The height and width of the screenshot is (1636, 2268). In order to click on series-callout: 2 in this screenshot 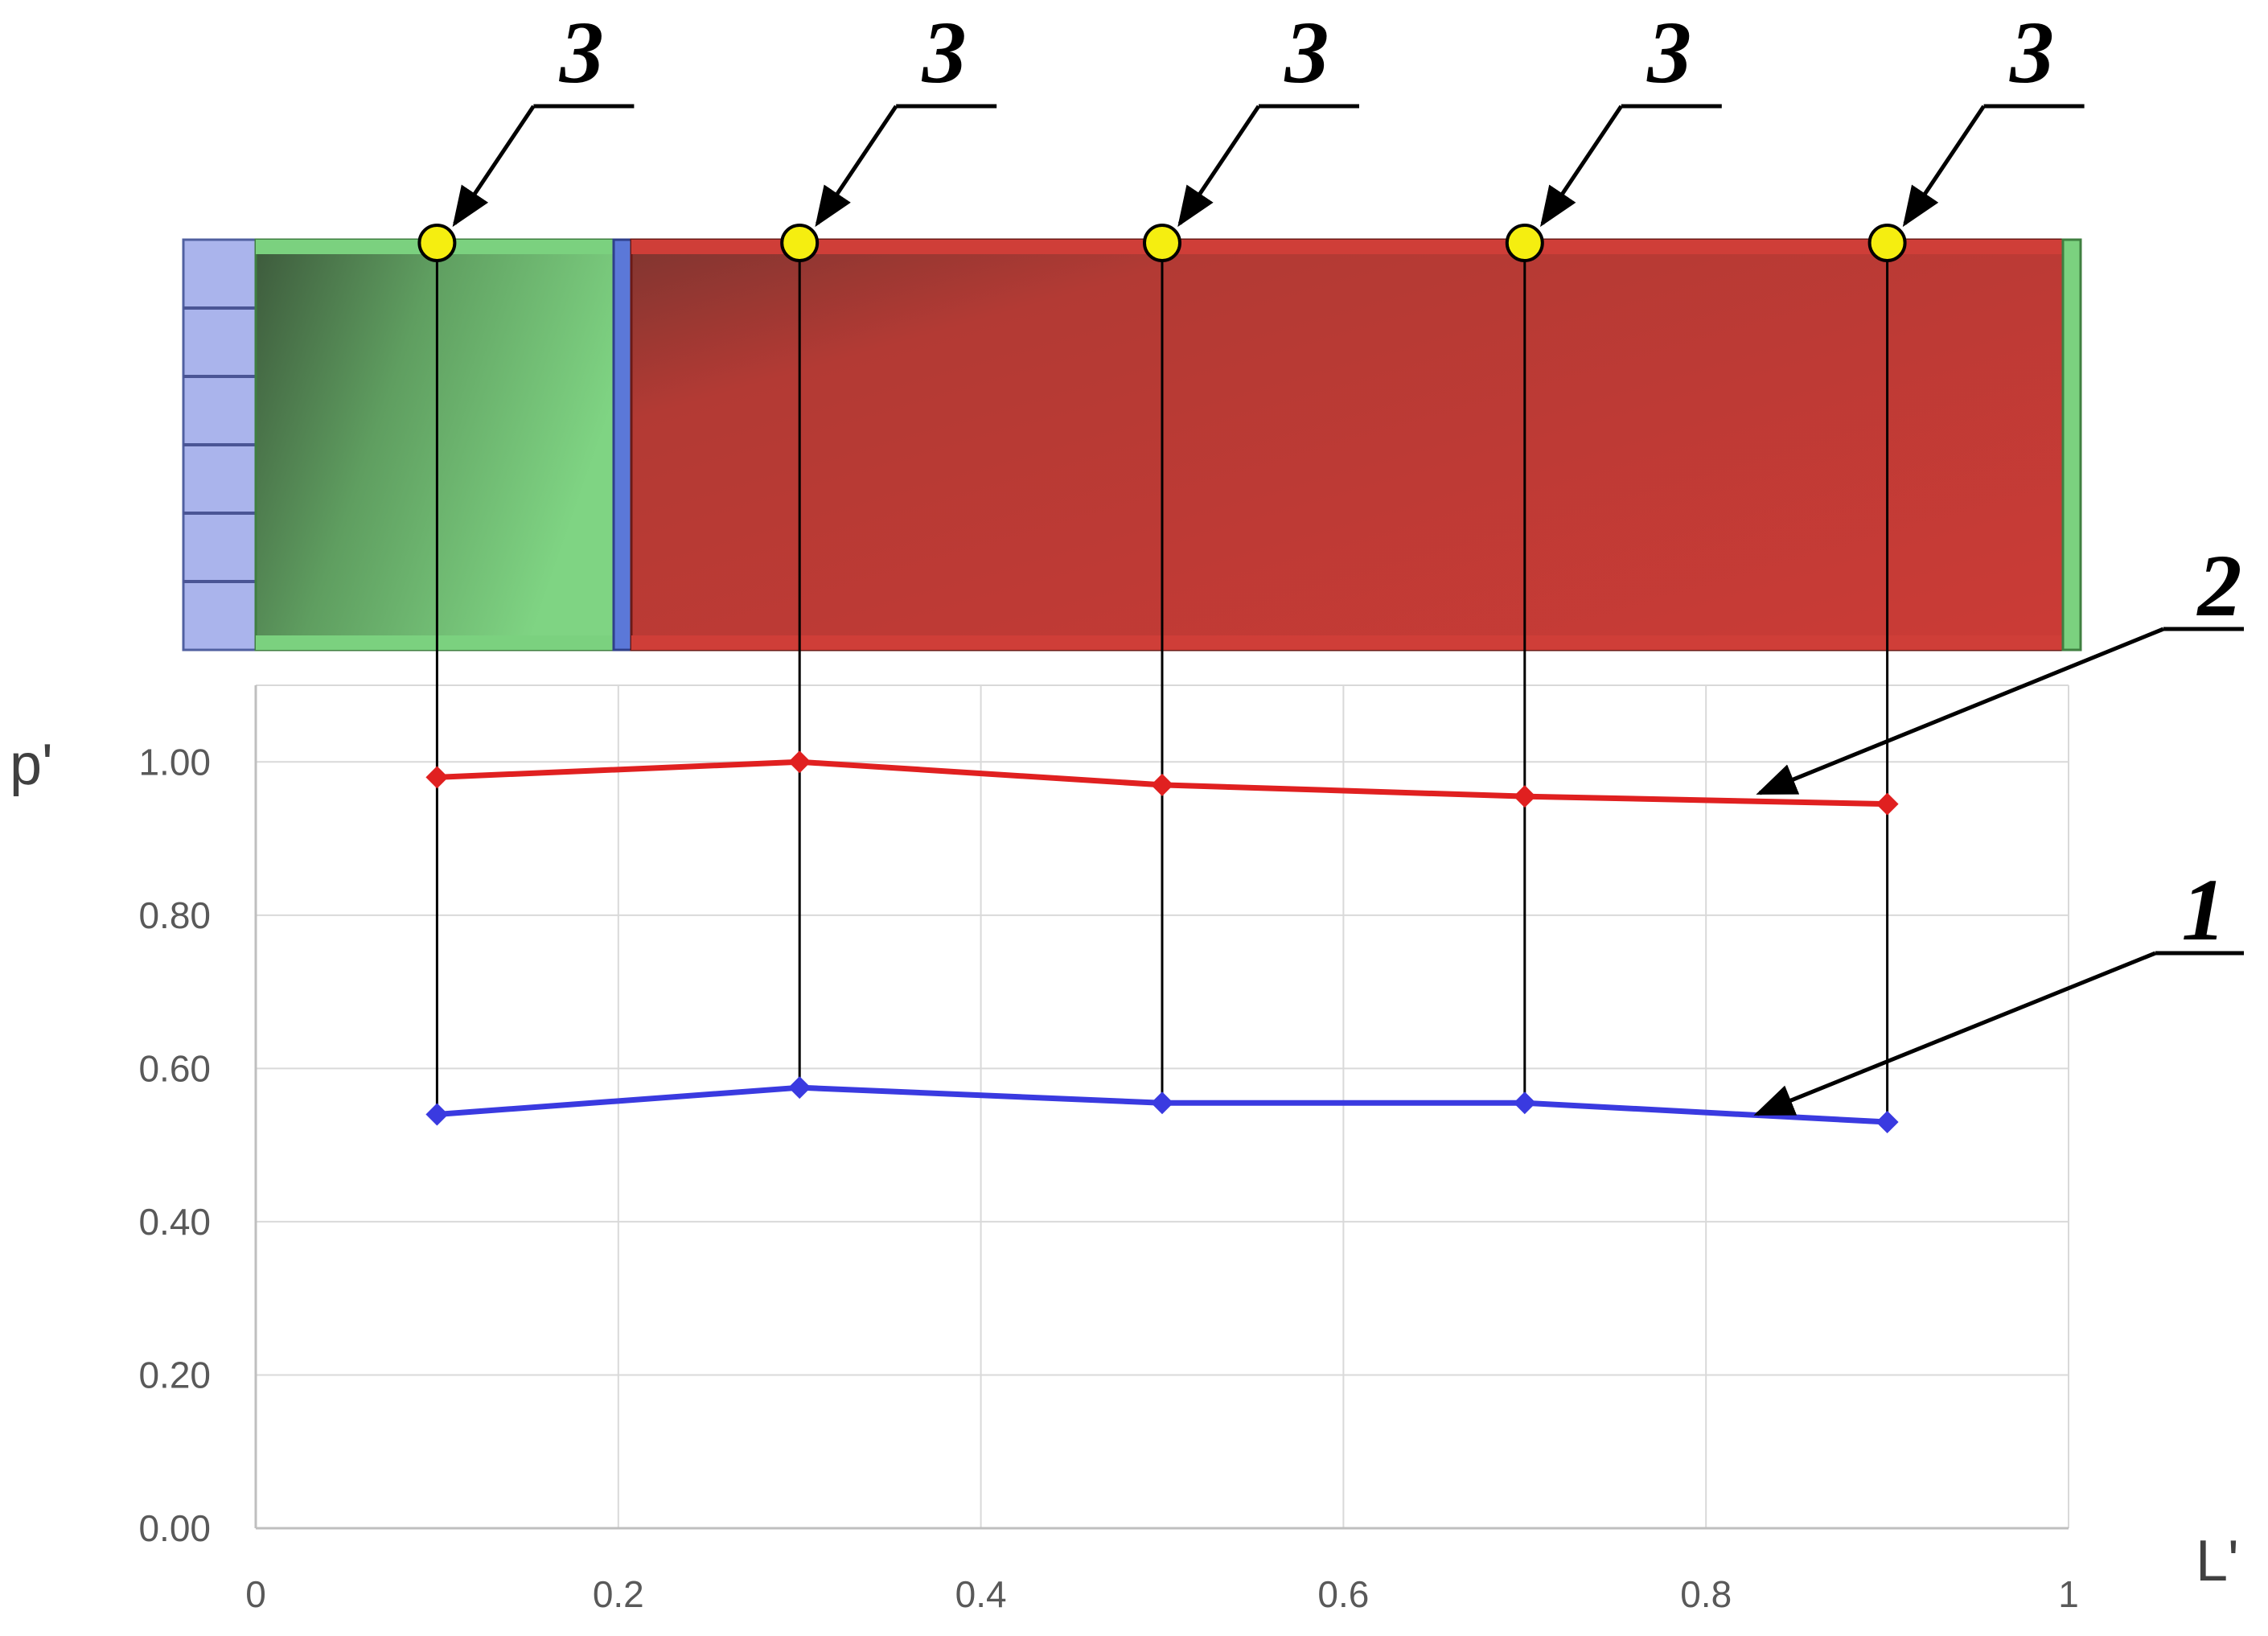, I will do `click(2000, 666)`.